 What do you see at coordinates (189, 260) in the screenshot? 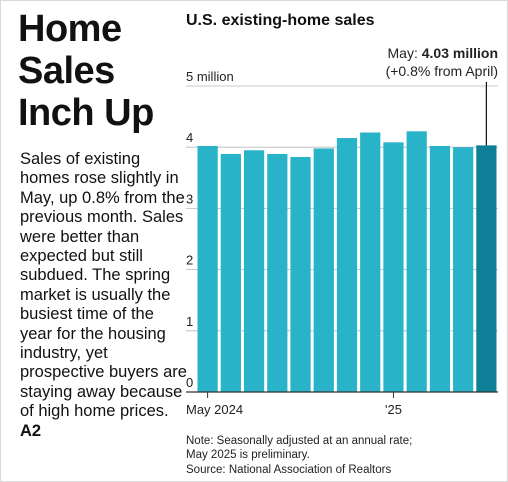
I see `y-tick-label: 2` at bounding box center [189, 260].